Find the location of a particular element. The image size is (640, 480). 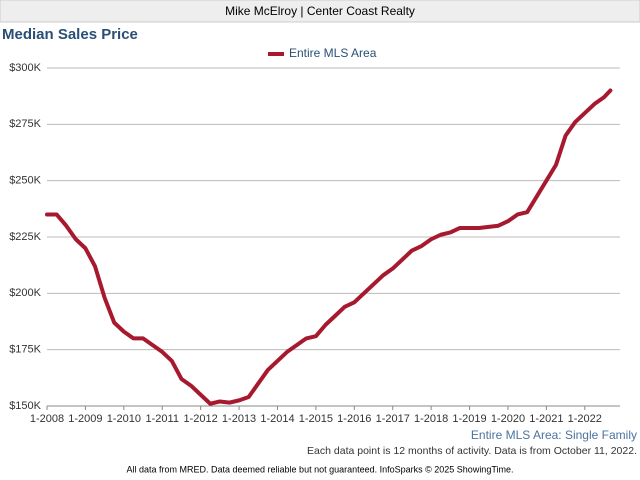

x-tick-label: 1-2020 is located at coordinates (508, 419).